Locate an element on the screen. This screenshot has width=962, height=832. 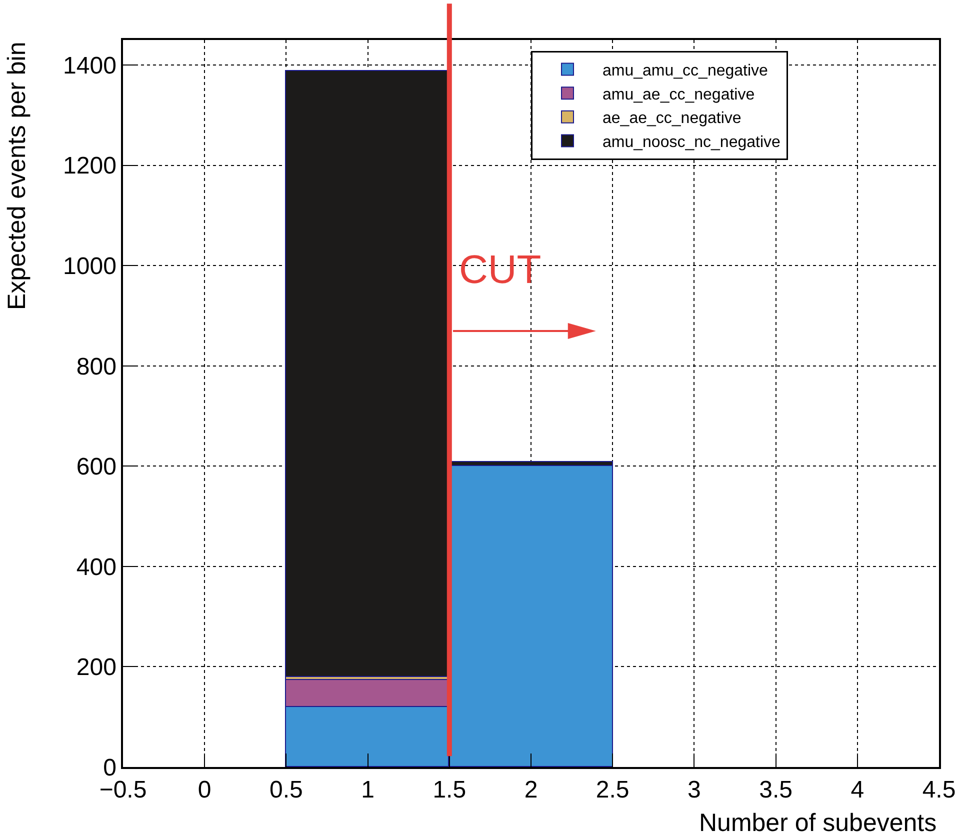
y-tick-label: 600 is located at coordinates (96, 467).